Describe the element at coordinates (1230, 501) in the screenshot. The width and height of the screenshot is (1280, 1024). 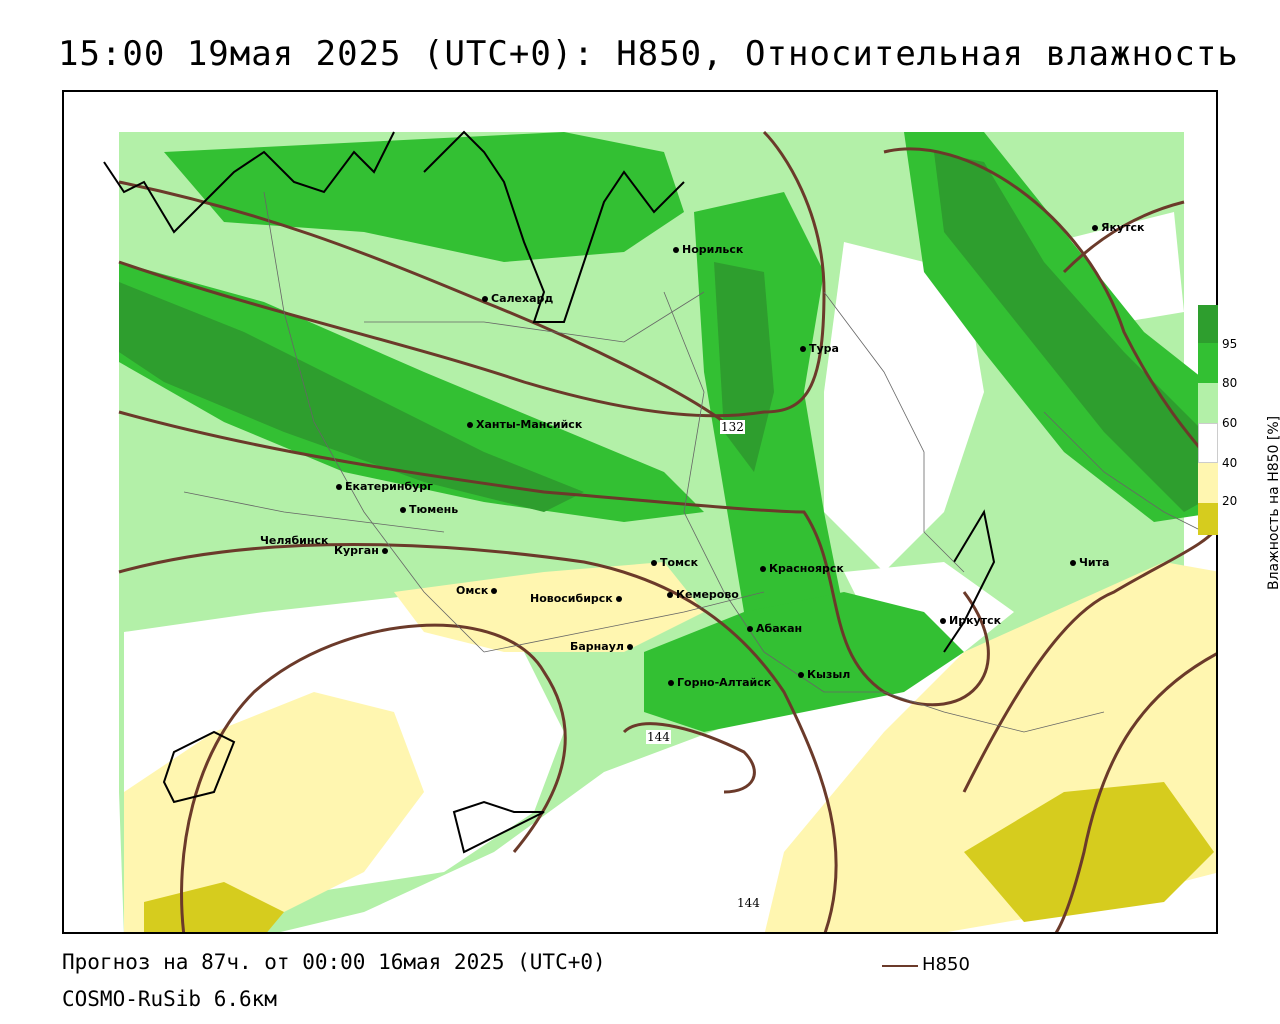
I see `colorbar-tick: 20` at that location.